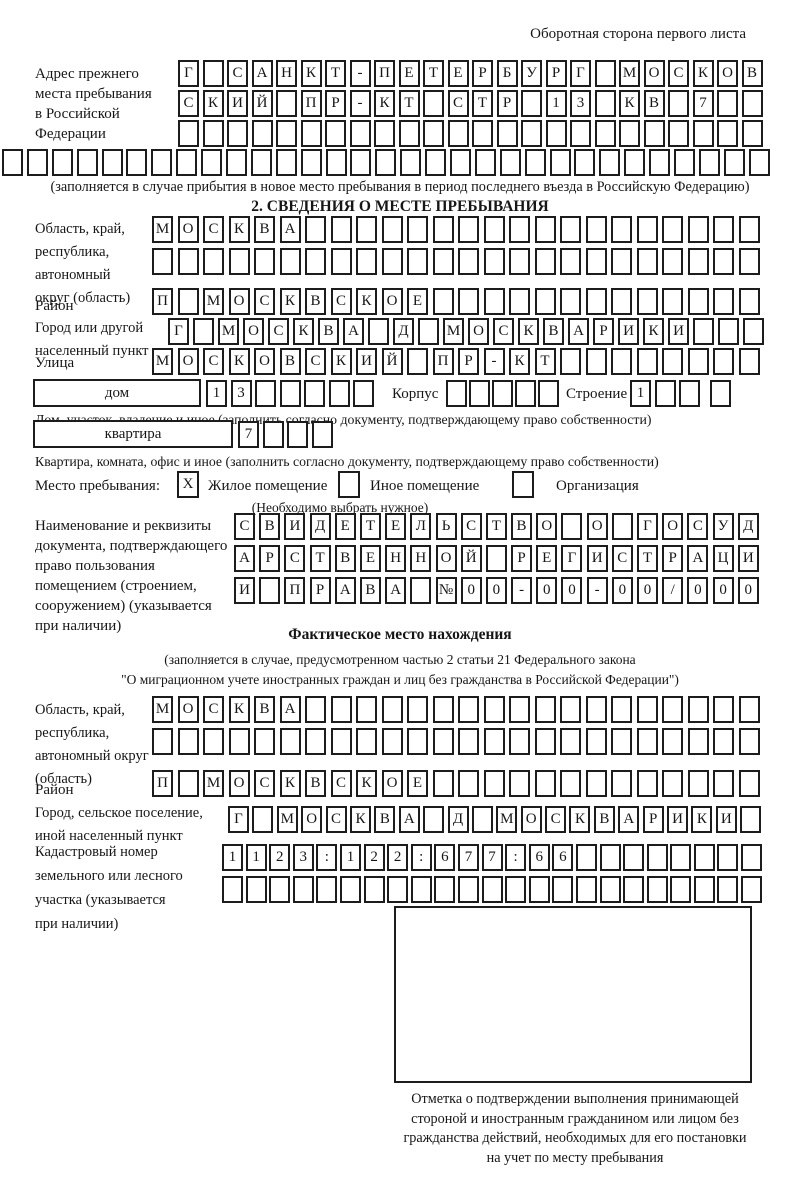  Describe the element at coordinates (398, 857) in the screenshot. I see `char-box: 2` at that location.